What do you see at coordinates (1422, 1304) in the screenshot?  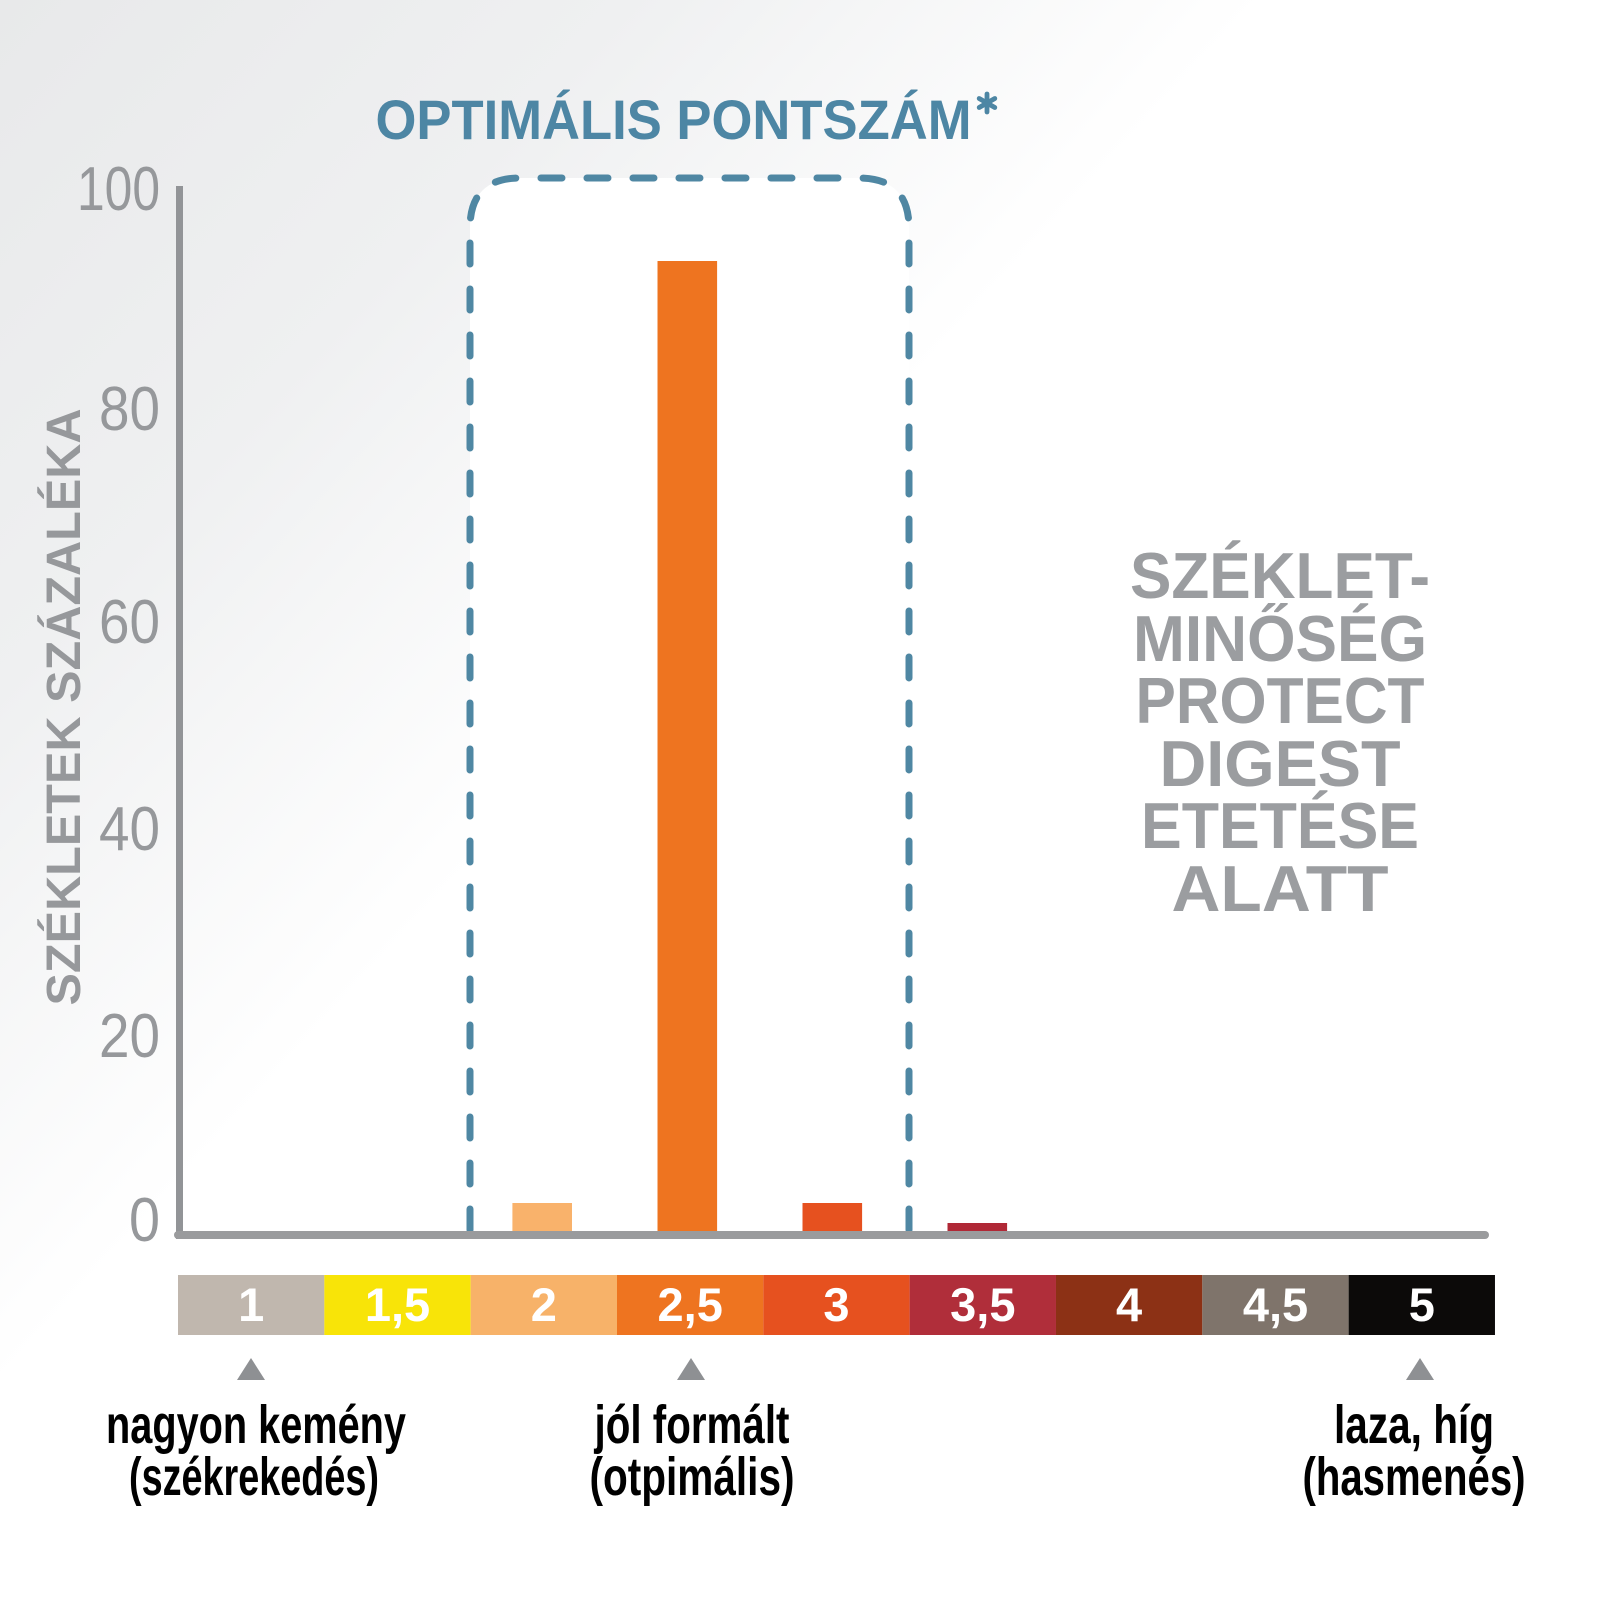 I see `svg-text: 5` at bounding box center [1422, 1304].